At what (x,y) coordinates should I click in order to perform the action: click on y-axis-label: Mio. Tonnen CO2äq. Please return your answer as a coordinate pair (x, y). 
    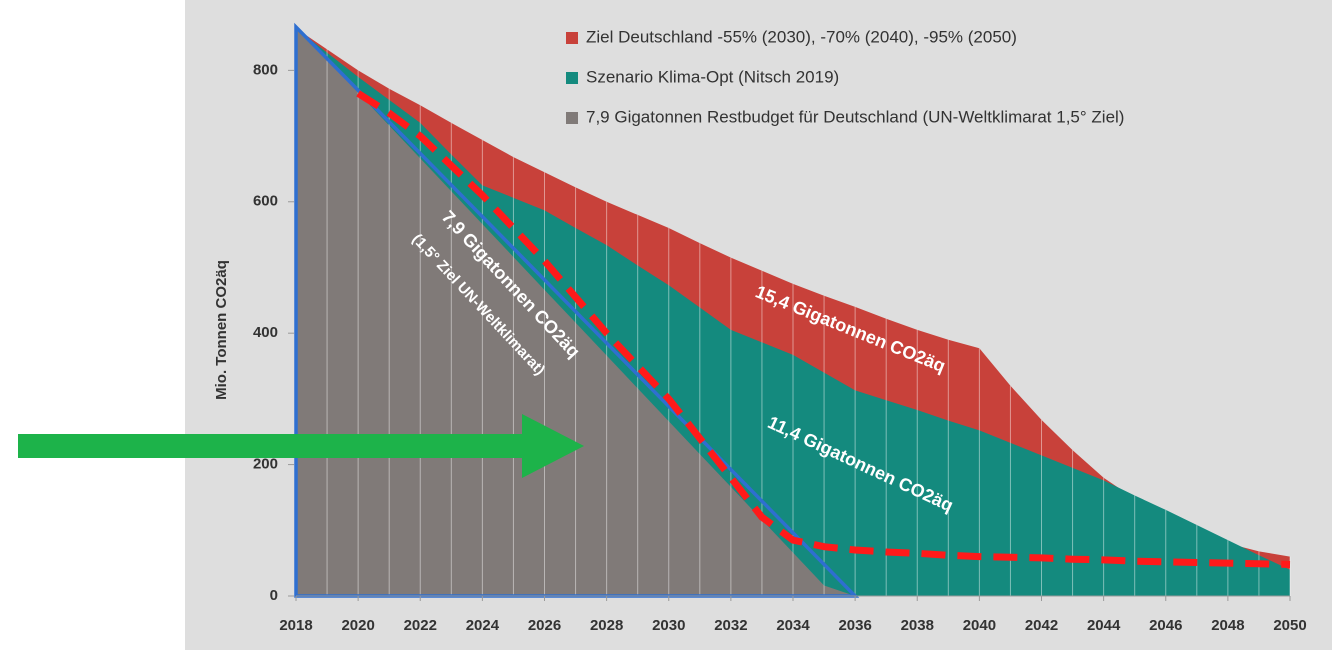
    Looking at the image, I should click on (221, 330).